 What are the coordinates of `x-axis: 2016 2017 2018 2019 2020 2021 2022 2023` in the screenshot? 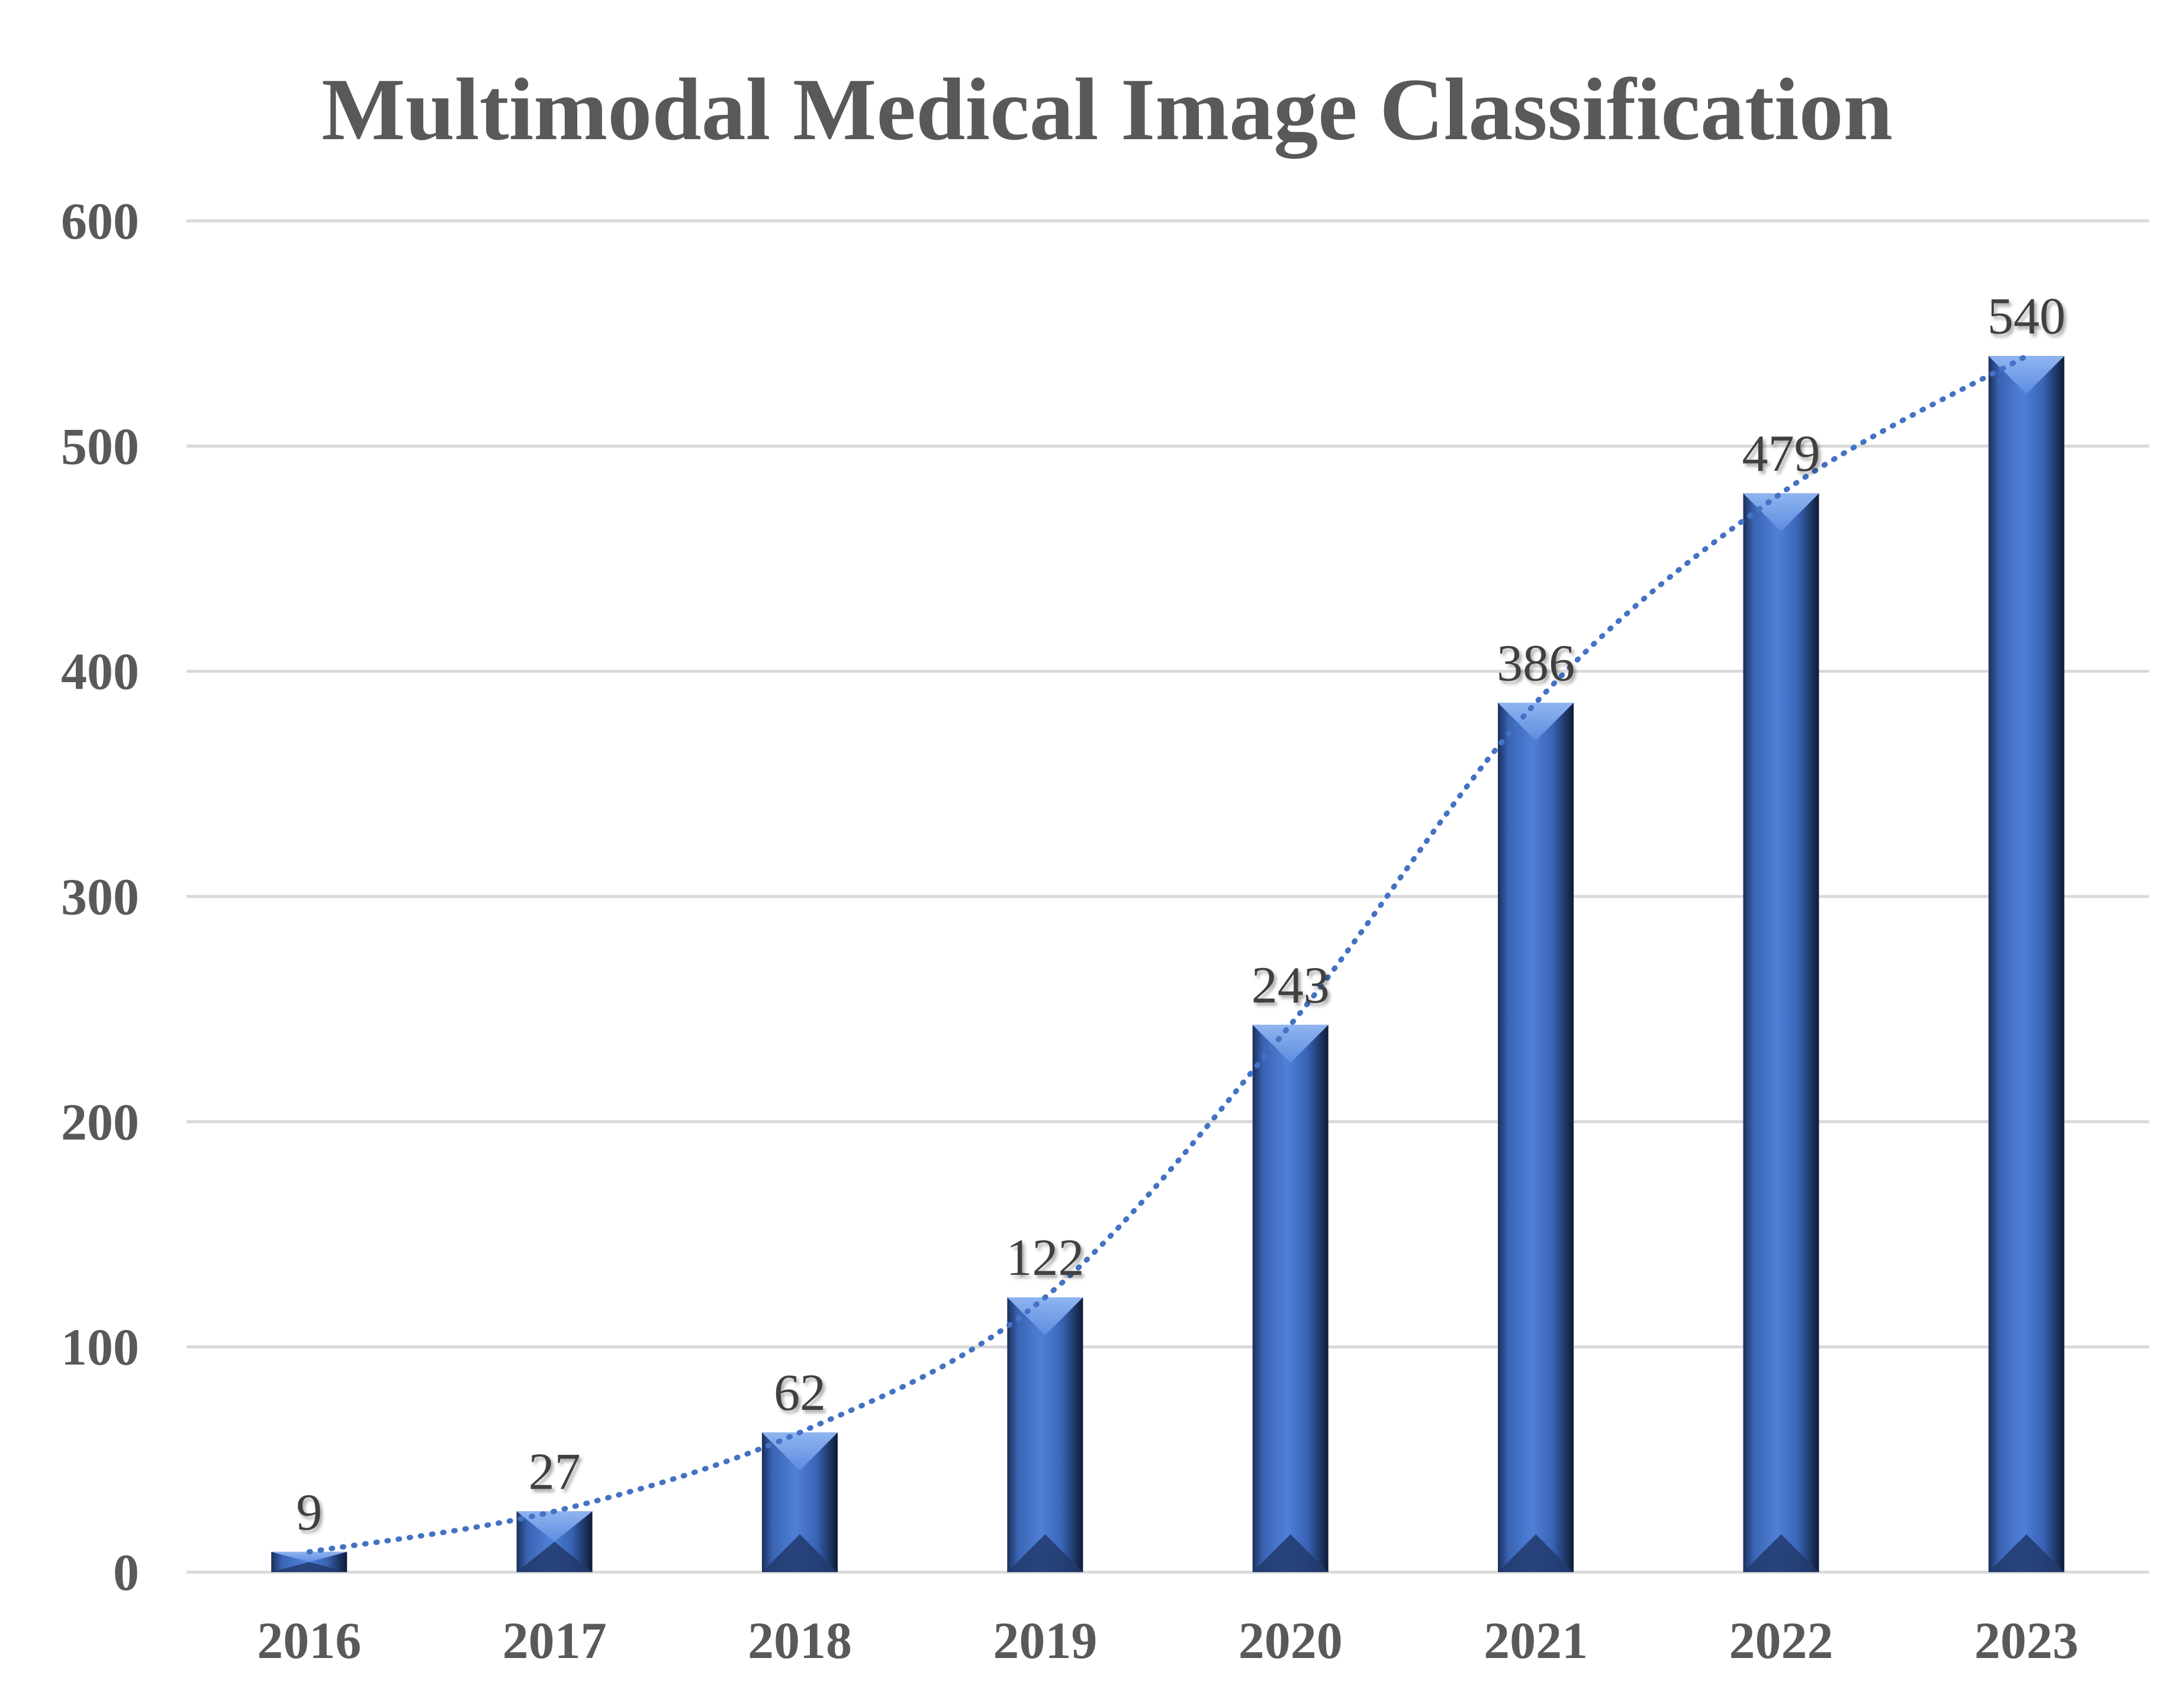 It's located at (1168, 1641).